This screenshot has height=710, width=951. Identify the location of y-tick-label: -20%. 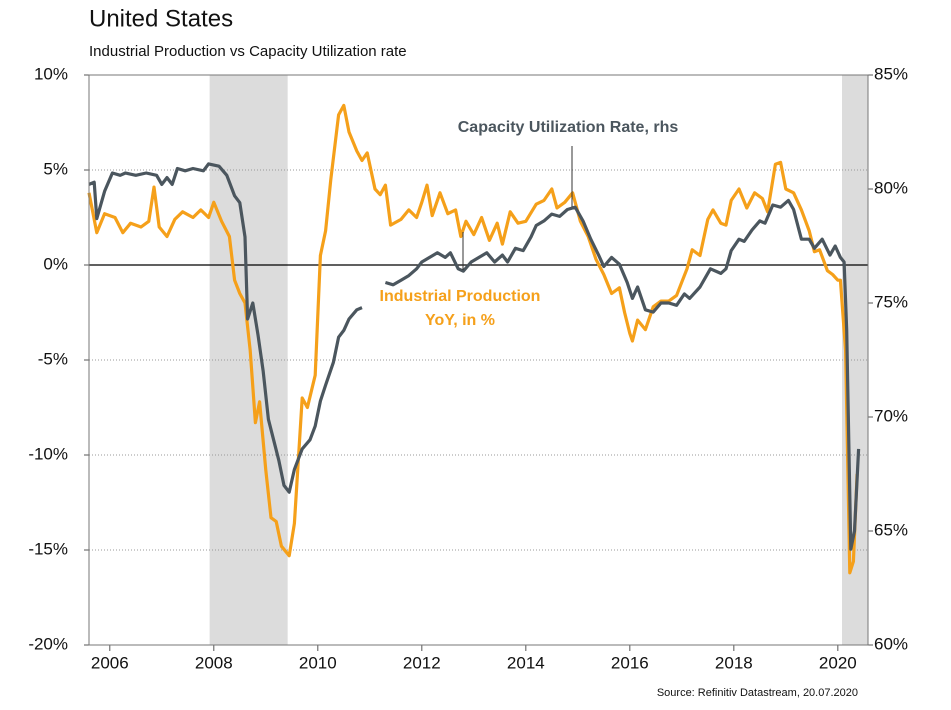
(48, 643).